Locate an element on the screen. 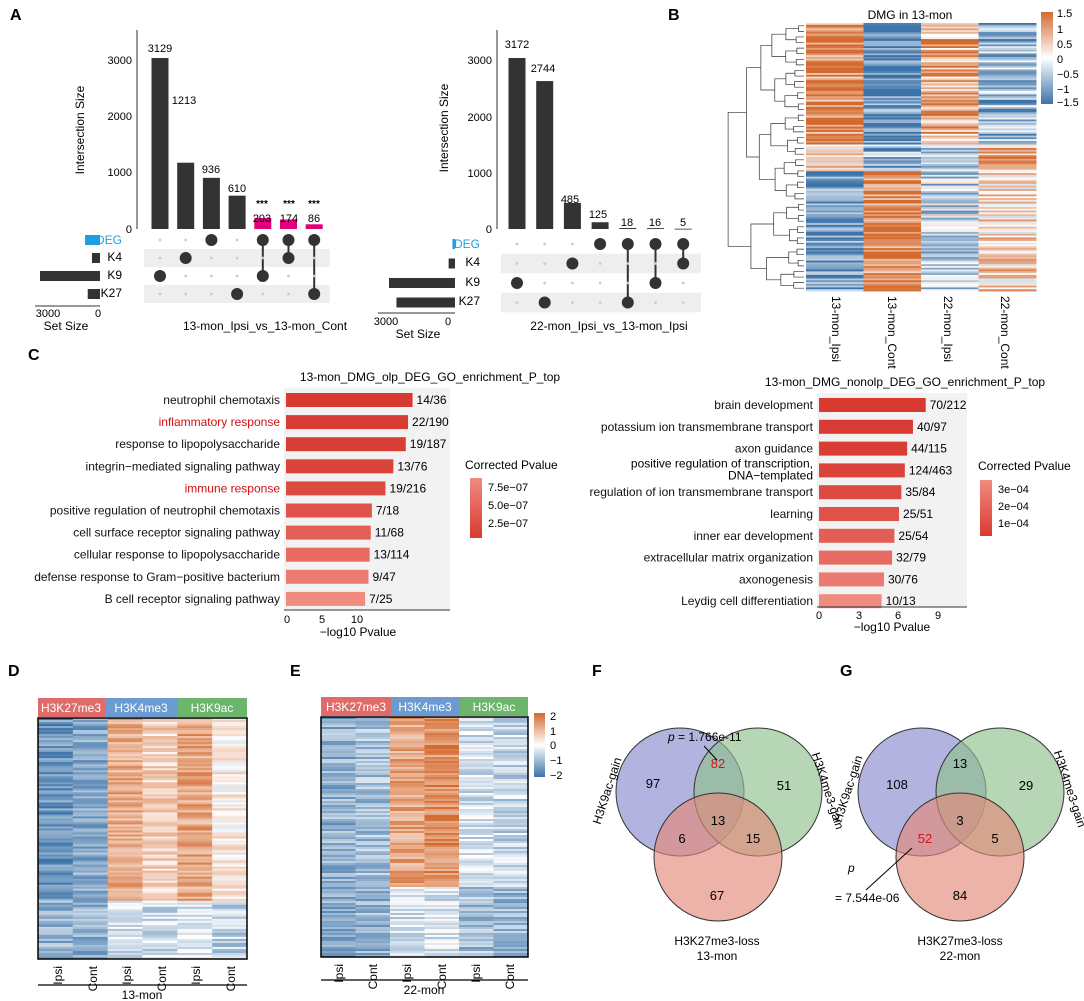 The height and width of the screenshot is (1001, 1084). heatmap-column-label: Ipsi is located at coordinates (127, 975).